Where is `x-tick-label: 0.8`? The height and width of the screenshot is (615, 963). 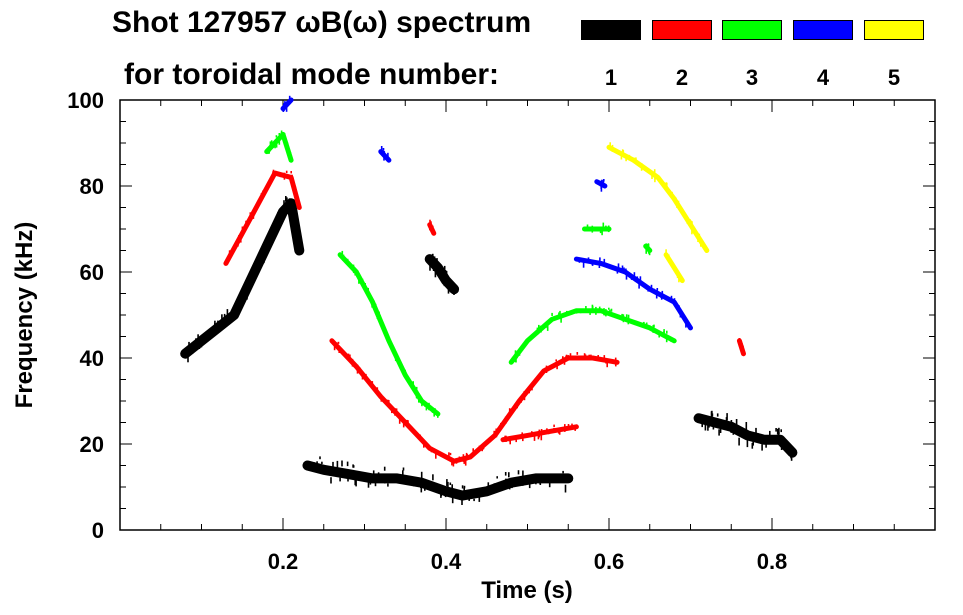
x-tick-label: 0.8 is located at coordinates (772, 561).